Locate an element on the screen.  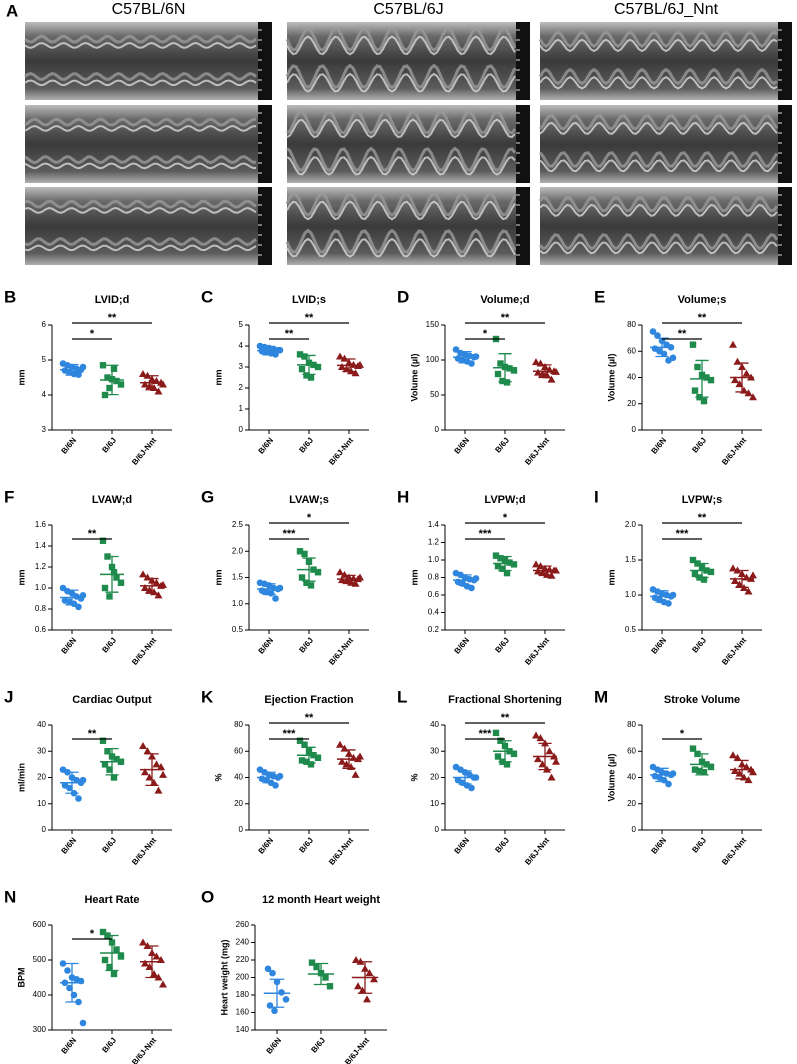
y-tick-label: 0.4 is located at coordinates (434, 612).